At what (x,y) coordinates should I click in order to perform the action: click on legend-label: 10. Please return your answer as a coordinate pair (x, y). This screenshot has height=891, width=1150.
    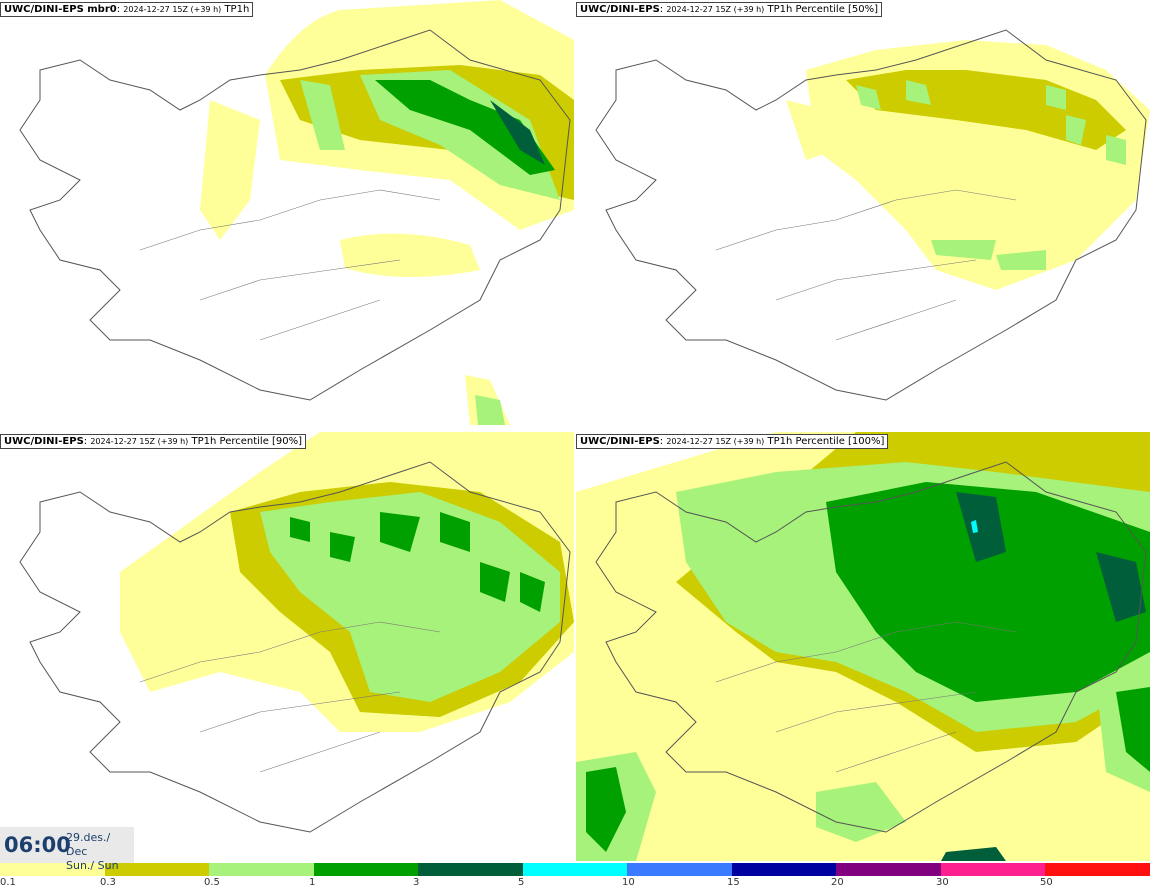
    Looking at the image, I should click on (628, 882).